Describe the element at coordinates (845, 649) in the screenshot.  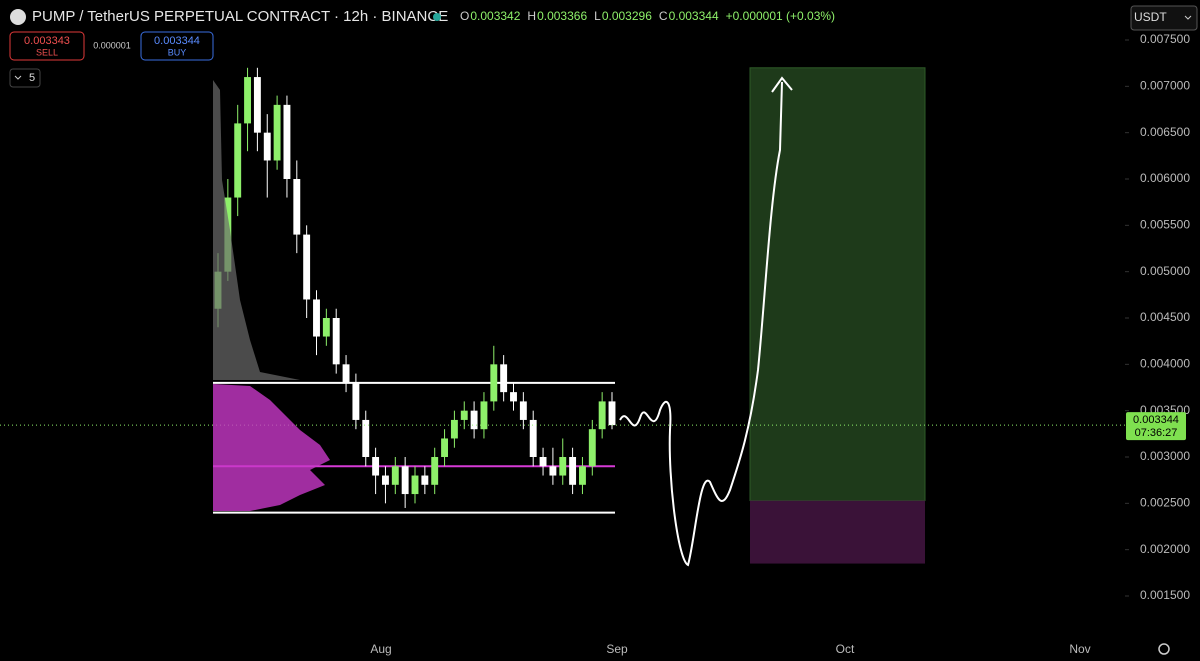
I see `x-tick-label: Oct` at that location.